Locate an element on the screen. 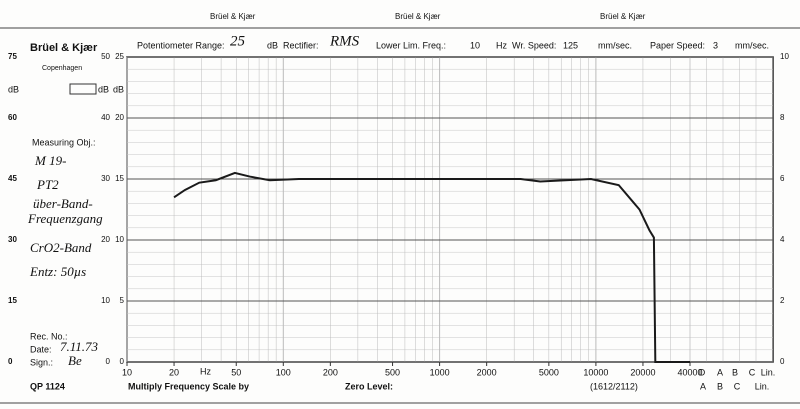 This screenshot has width=800, height=409. header-field: Rectifier: is located at coordinates (301, 45).